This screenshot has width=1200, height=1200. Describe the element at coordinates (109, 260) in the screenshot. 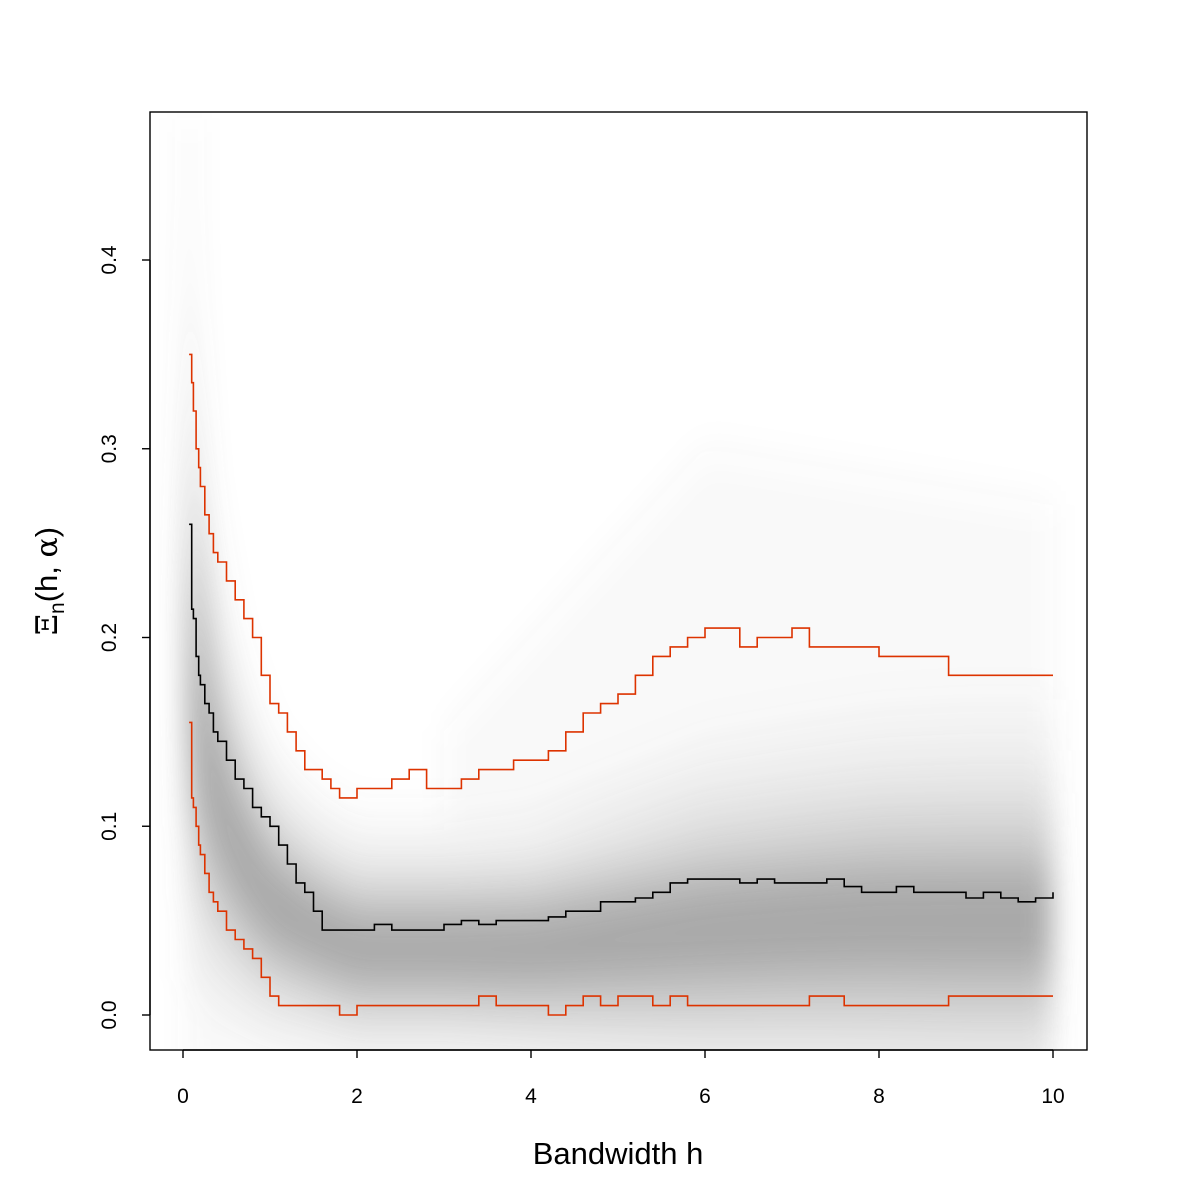

I see `y-tick-label: 0.4` at that location.